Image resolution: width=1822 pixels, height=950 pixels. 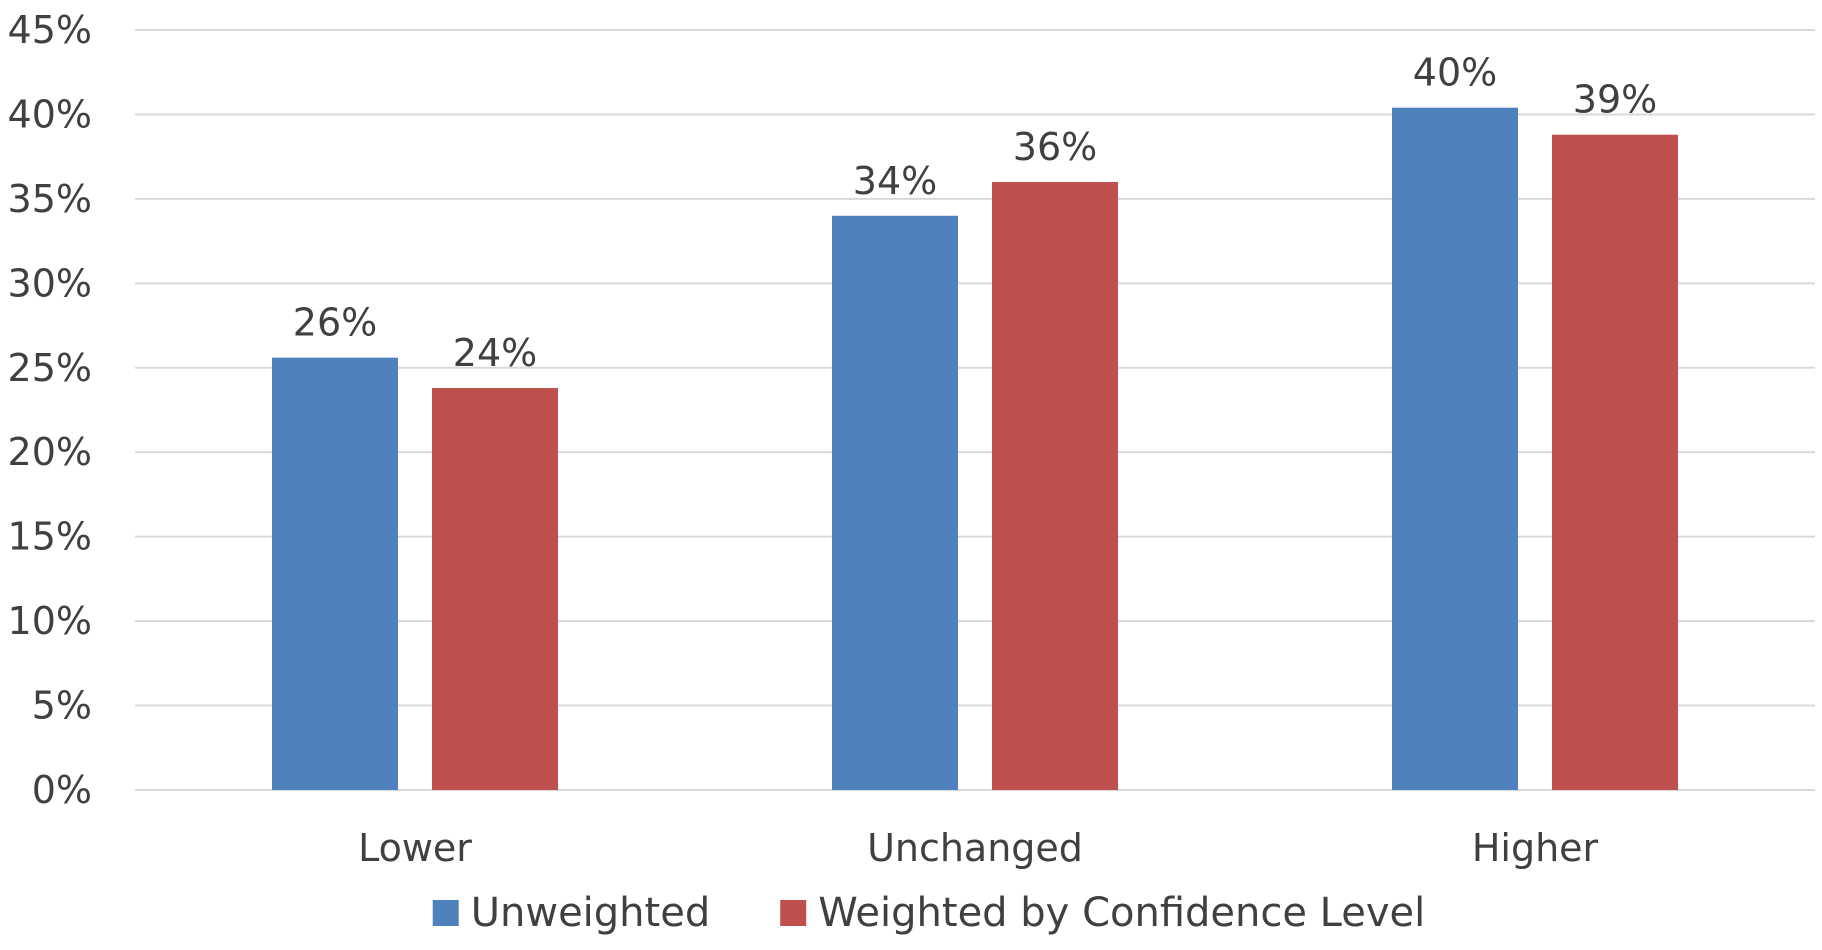 What do you see at coordinates (50, 30) in the screenshot?
I see `y-tick-label: 45%` at bounding box center [50, 30].